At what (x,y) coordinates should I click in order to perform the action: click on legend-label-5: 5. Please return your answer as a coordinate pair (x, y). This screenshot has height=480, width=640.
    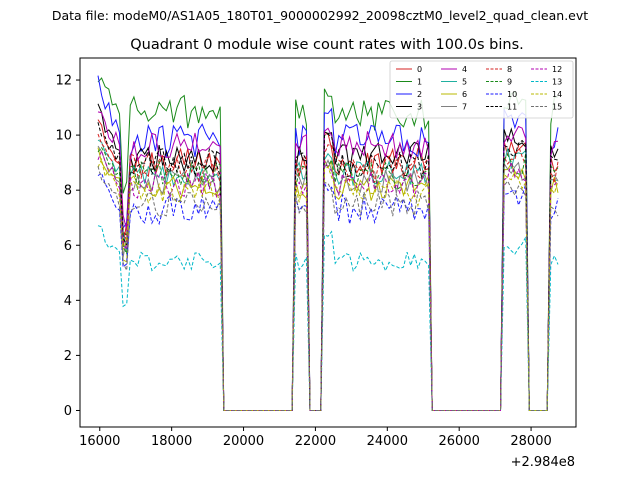
    Looking at the image, I should click on (464, 82).